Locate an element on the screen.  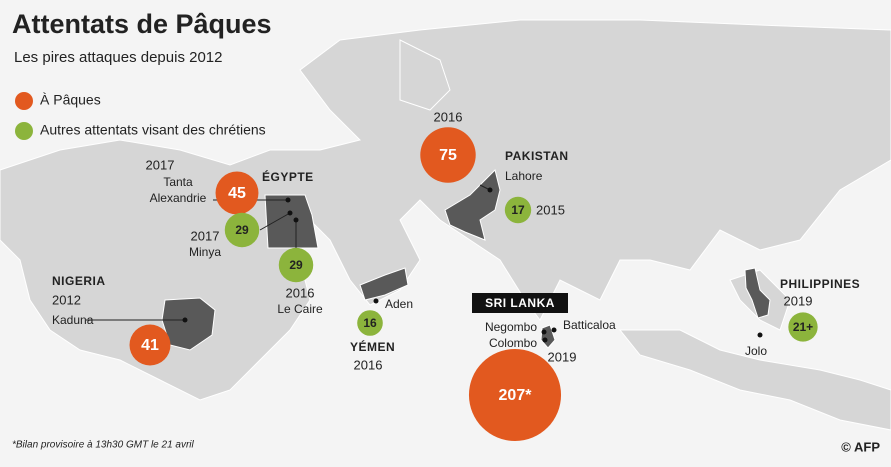
year-label: 2012 is located at coordinates (66, 299).